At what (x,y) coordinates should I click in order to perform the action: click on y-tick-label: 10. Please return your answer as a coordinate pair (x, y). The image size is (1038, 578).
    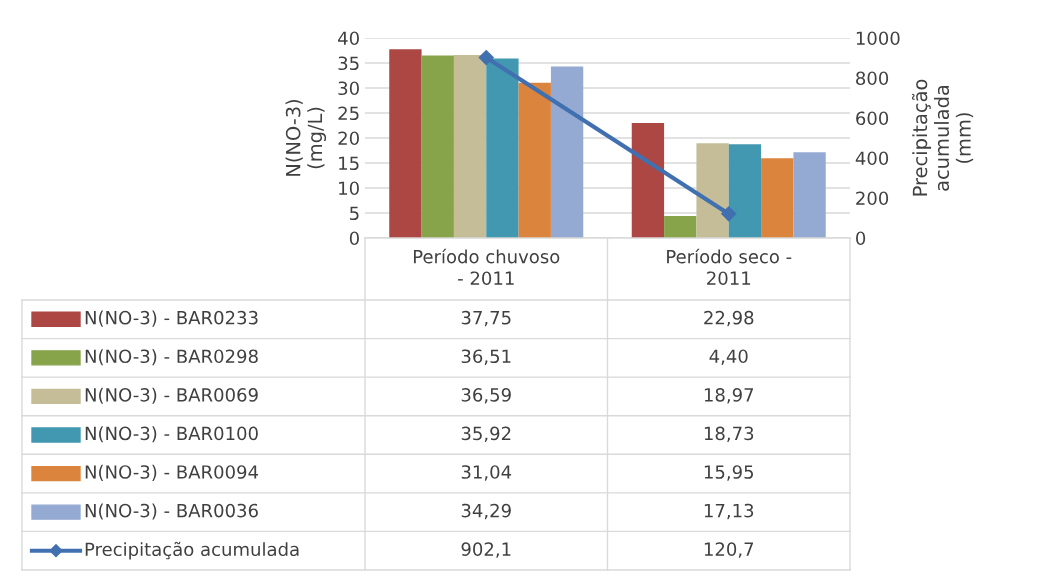
    Looking at the image, I should click on (349, 188).